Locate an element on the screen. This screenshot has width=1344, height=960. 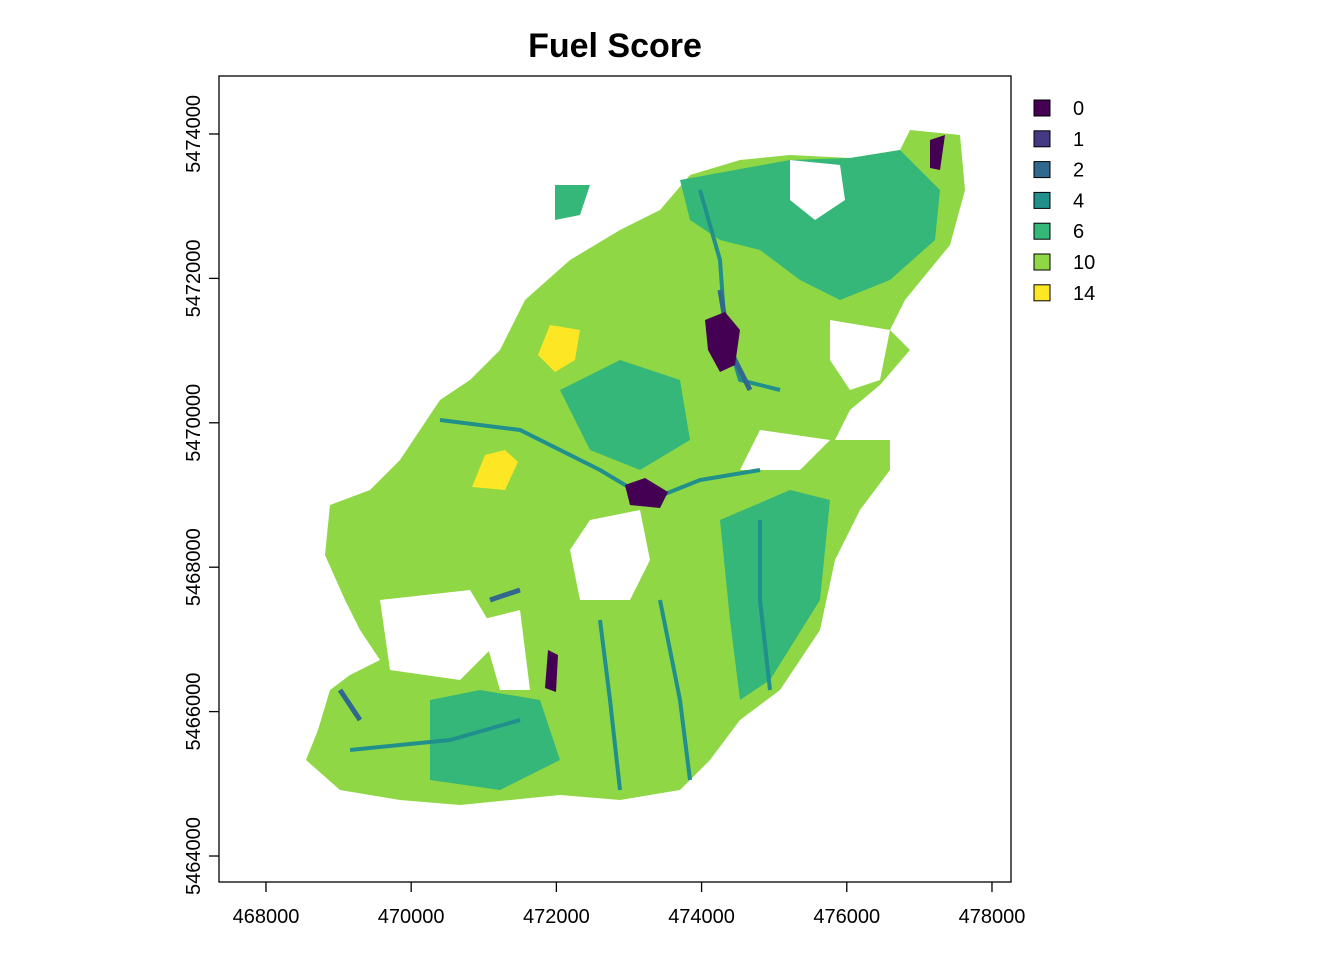
y-tick-label: 5468000 is located at coordinates (194, 567).